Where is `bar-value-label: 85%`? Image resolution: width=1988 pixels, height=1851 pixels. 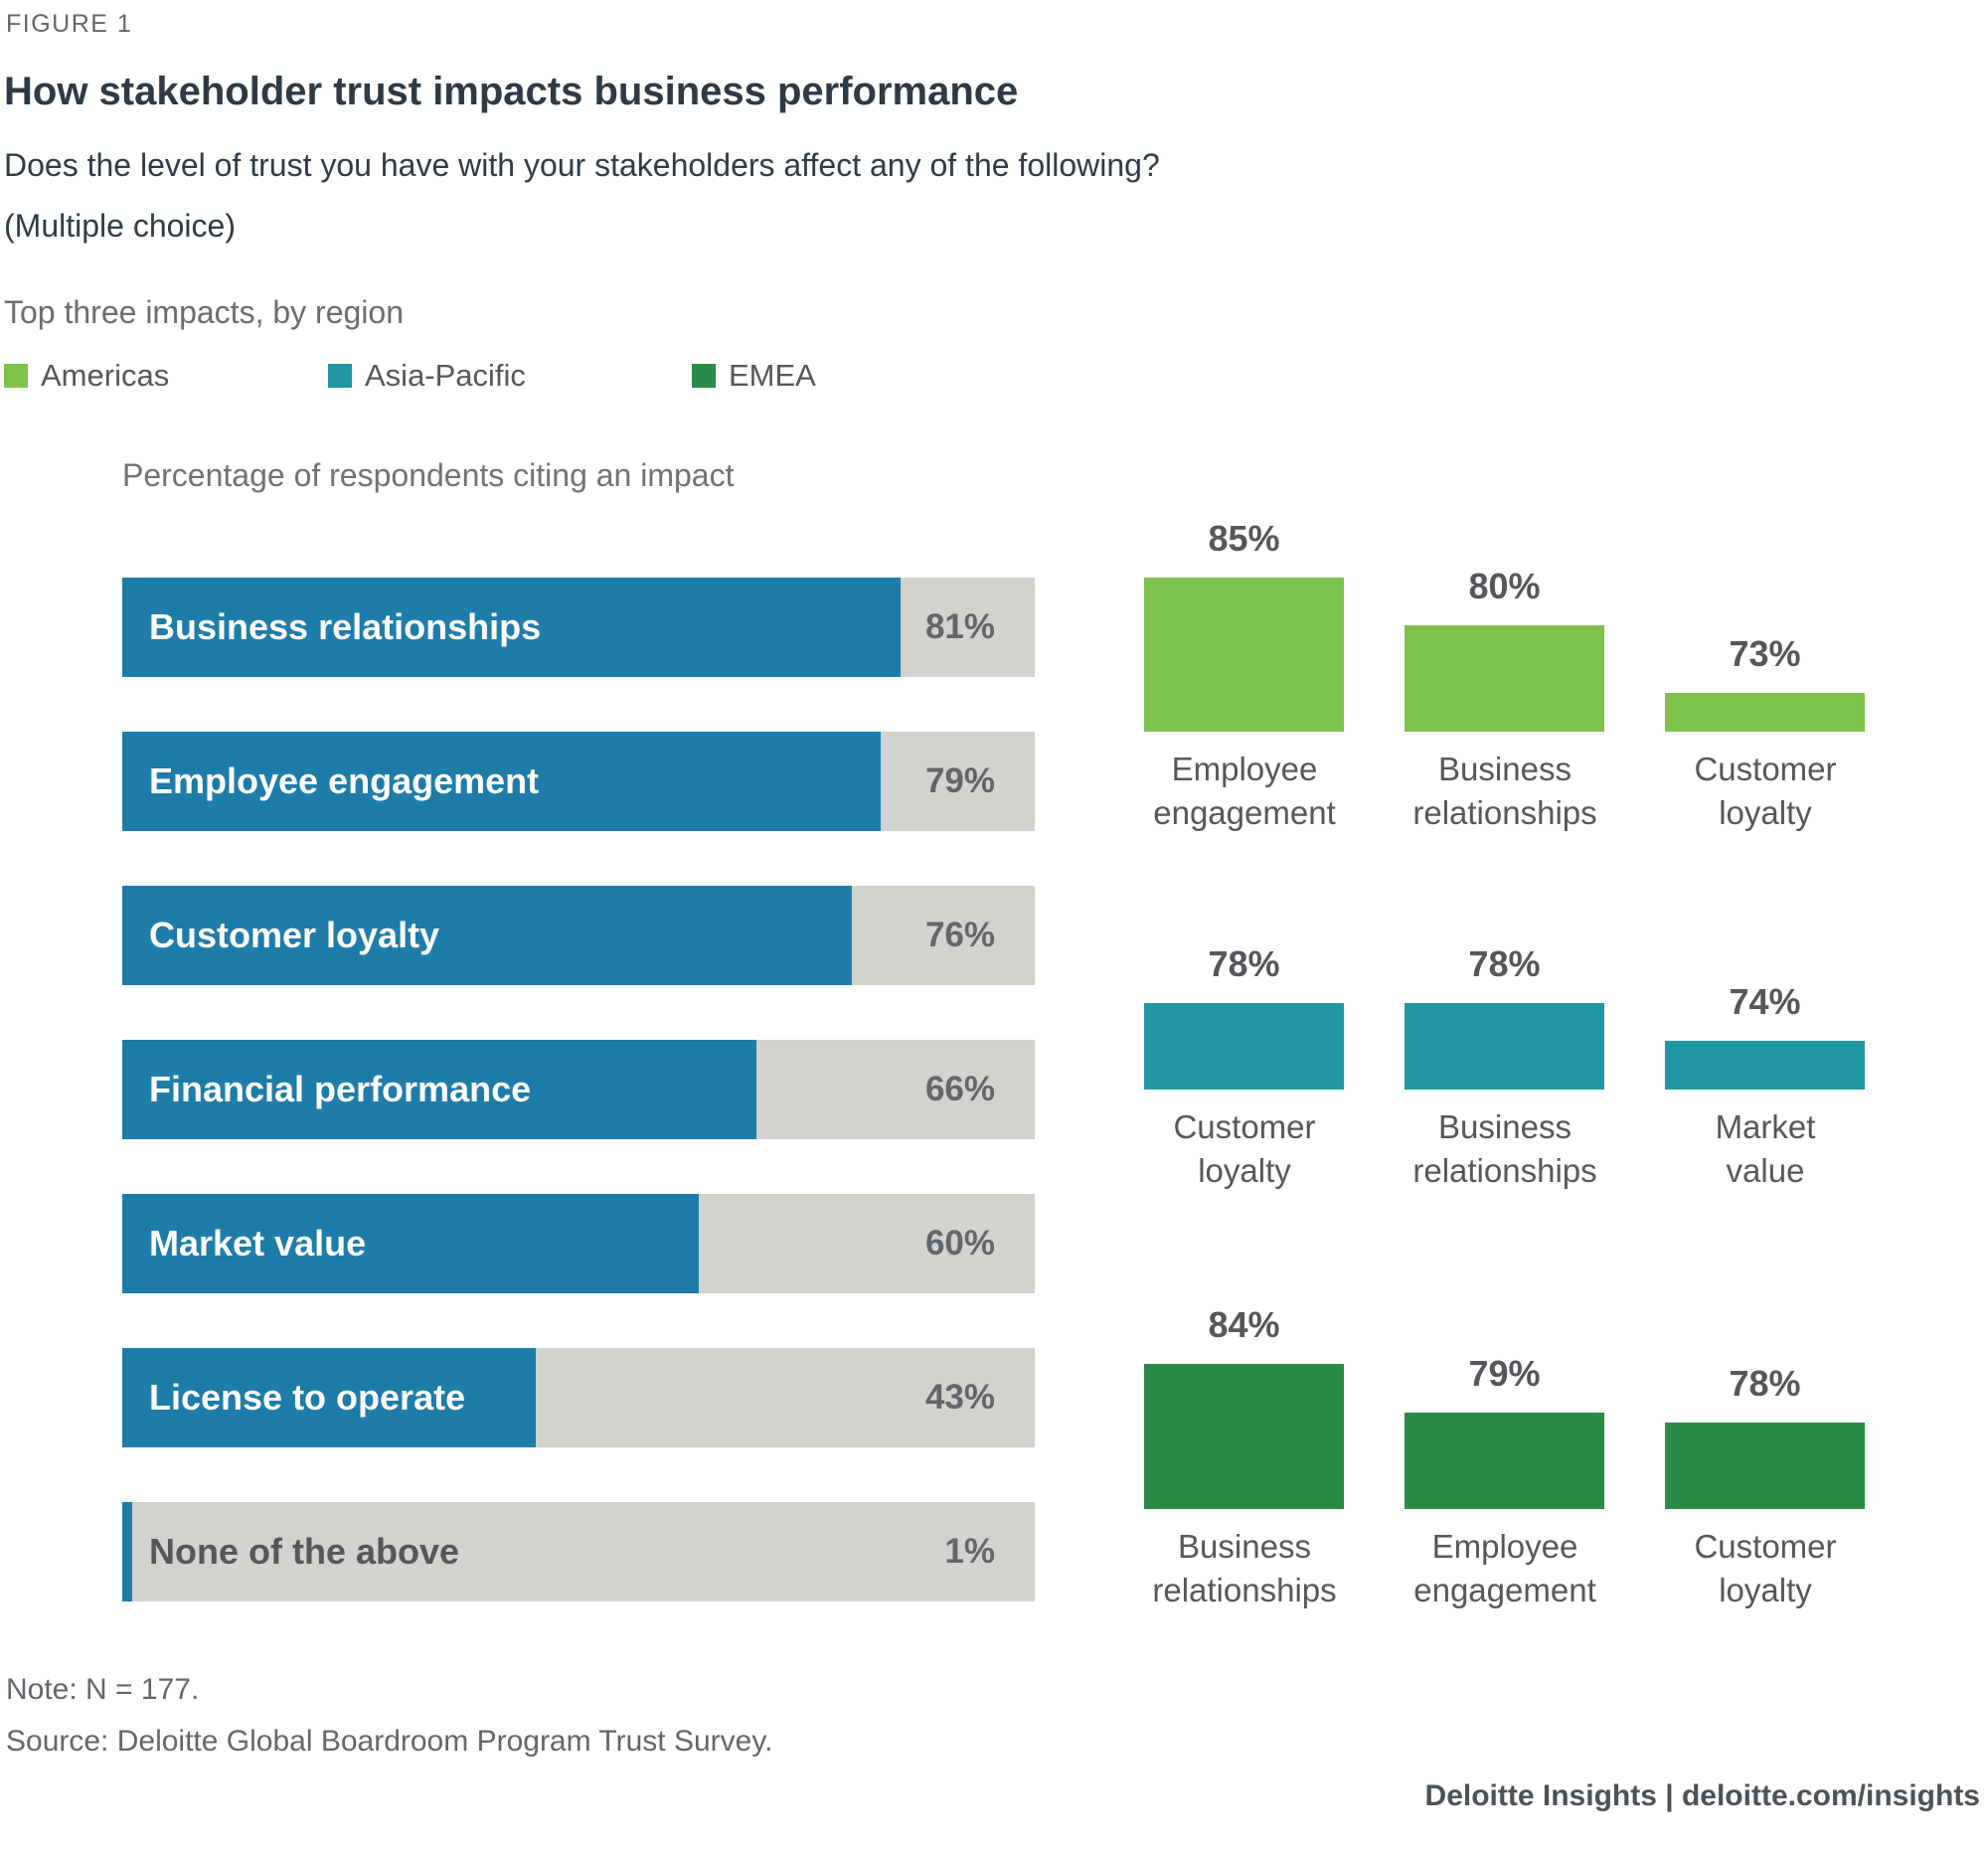 bar-value-label: 85% is located at coordinates (1244, 539).